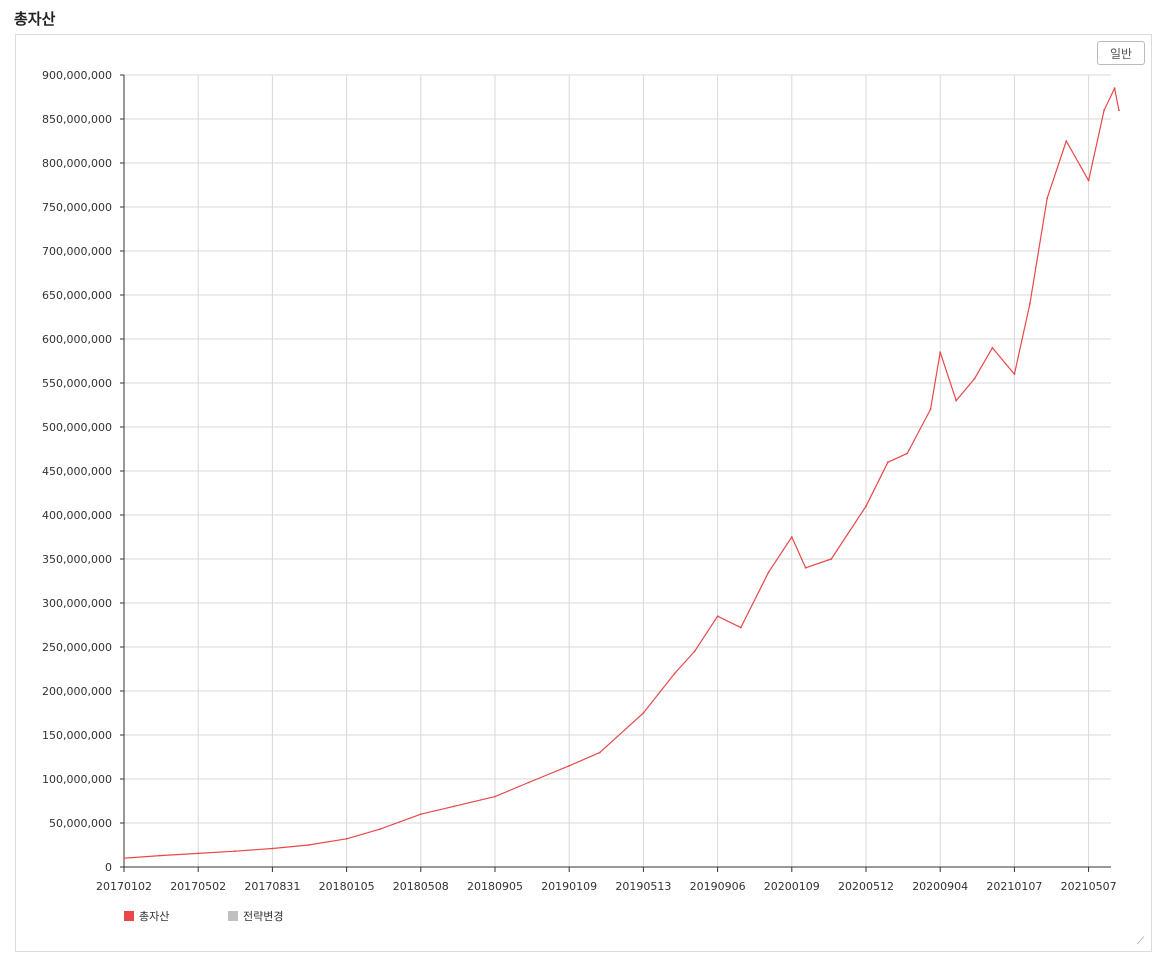 This screenshot has height=976, width=1172. Describe the element at coordinates (77, 691) in the screenshot. I see `y-tick-label: 200,000,000` at that location.